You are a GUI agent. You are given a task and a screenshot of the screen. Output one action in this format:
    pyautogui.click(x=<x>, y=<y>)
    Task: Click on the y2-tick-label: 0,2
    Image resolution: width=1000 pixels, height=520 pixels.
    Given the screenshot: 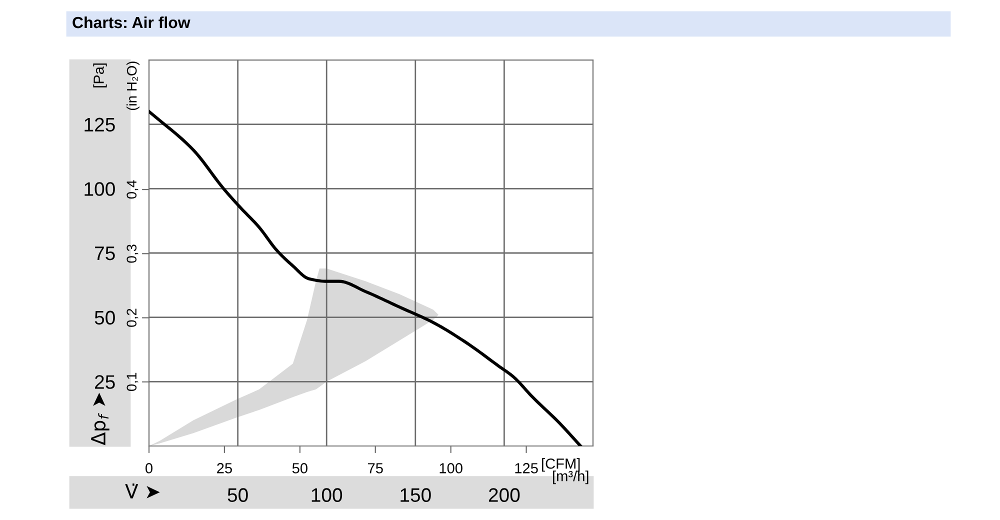 What is the action you would take?
    pyautogui.click(x=132, y=317)
    